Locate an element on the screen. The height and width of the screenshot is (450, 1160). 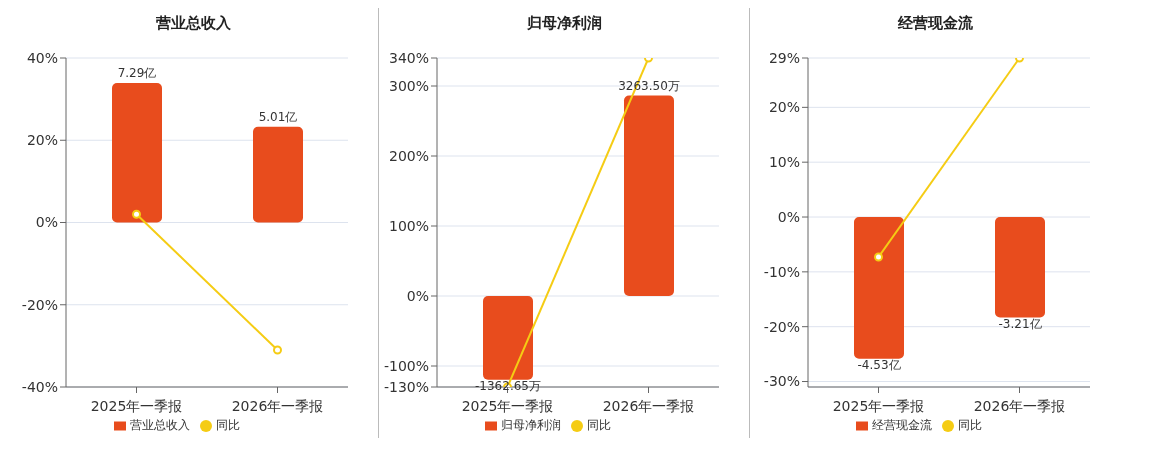
chart-title: 营业总收入 is located at coordinates (193, 24).